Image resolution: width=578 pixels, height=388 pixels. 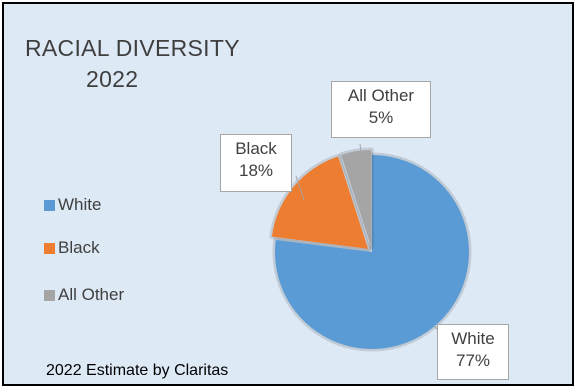 I want to click on data-label-white-value: 77%, so click(x=473, y=360).